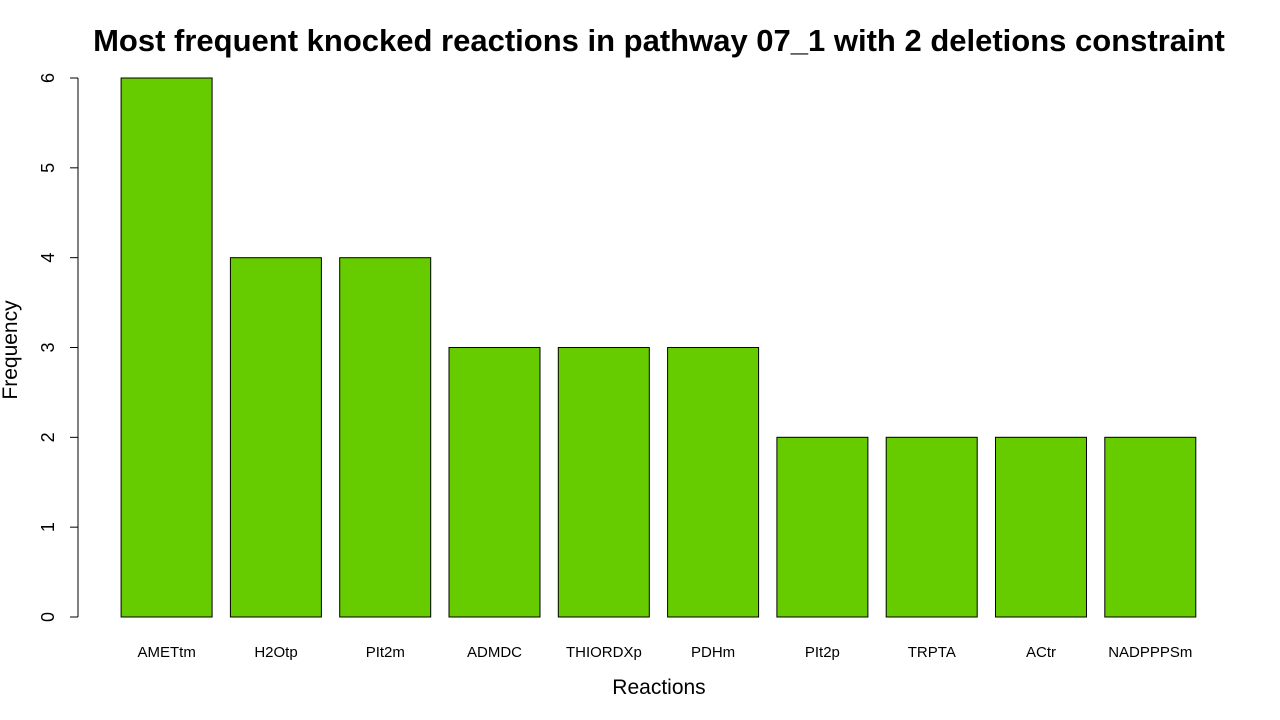 The height and width of the screenshot is (720, 1280). I want to click on bar-trpta, so click(931, 527).